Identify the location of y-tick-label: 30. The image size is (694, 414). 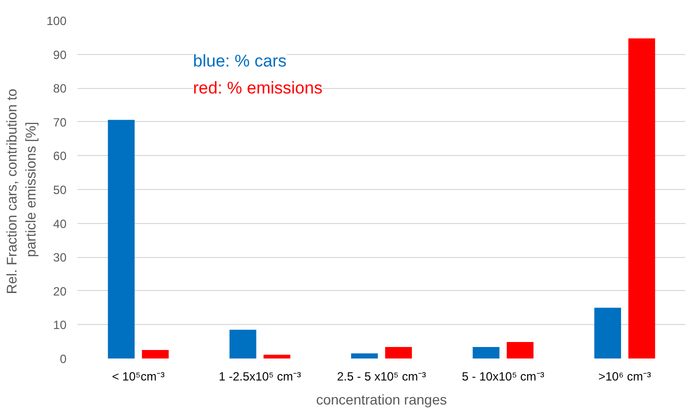
(60, 257).